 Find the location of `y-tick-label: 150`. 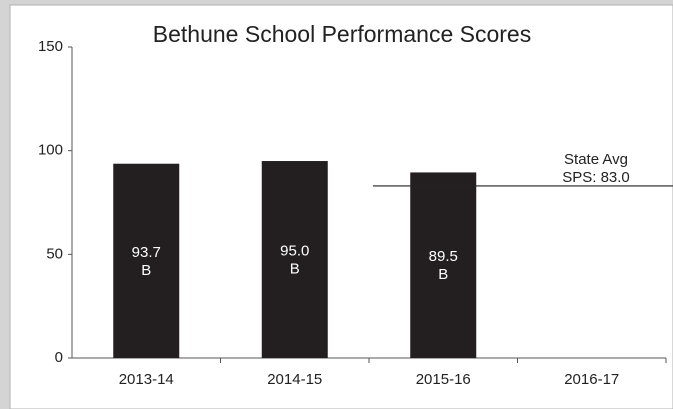

y-tick-label: 150 is located at coordinates (50, 46).